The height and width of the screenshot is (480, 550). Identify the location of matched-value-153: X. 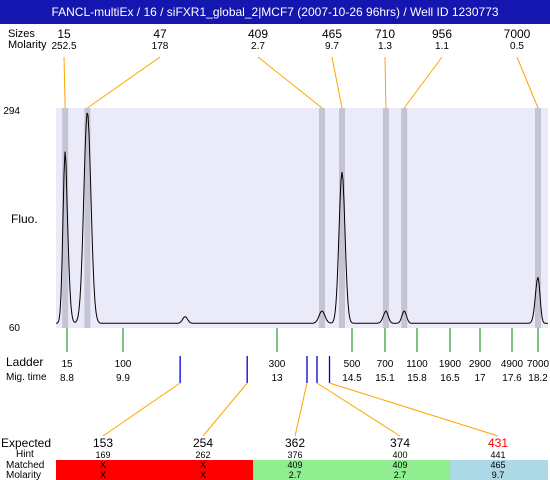
(103, 465).